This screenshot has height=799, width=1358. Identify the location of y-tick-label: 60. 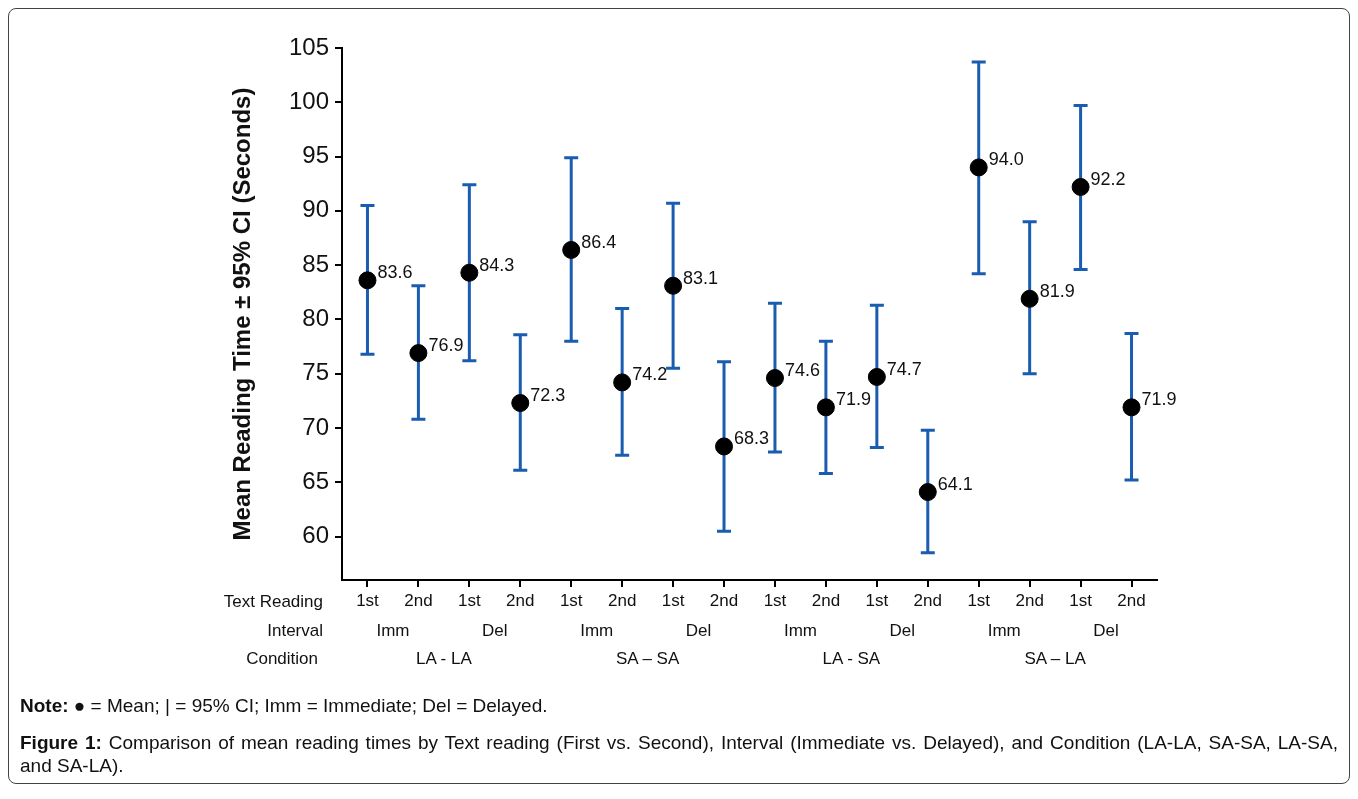
(315, 535).